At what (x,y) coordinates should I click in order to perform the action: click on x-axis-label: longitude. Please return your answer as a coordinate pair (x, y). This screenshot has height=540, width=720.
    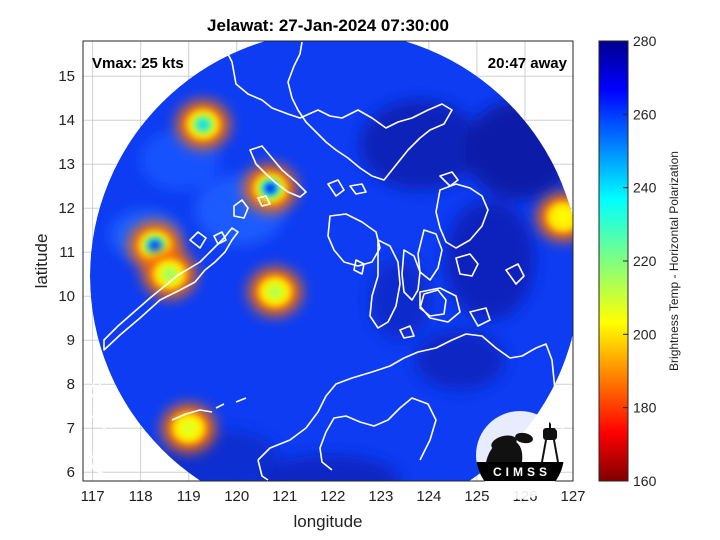
    Looking at the image, I should click on (327, 521).